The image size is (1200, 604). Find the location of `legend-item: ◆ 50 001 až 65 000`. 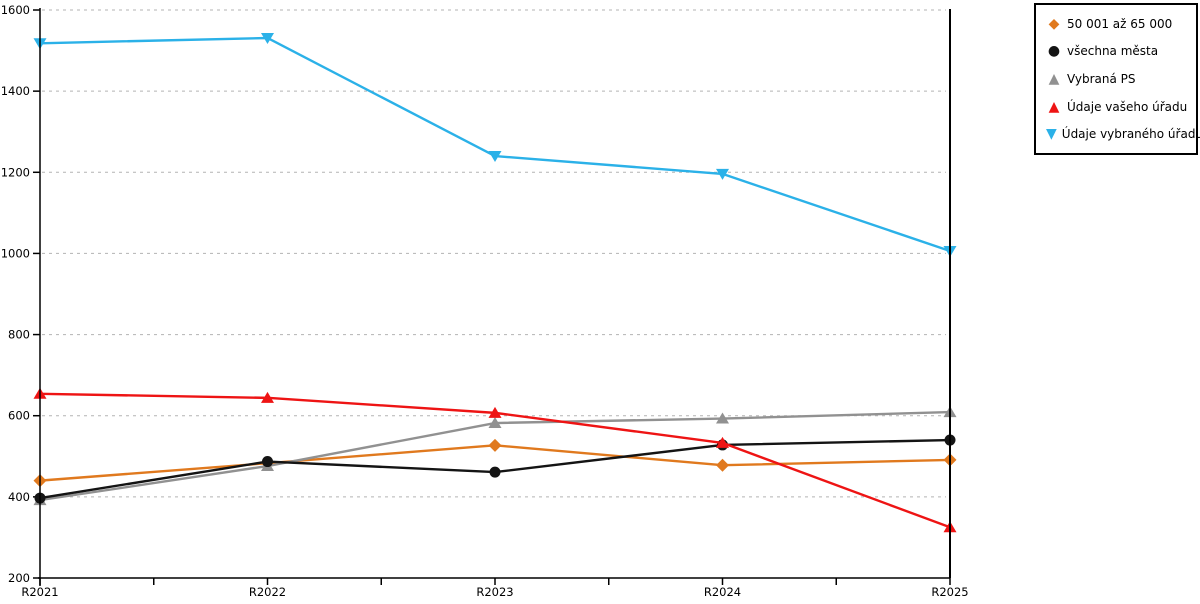

legend-item: ◆ 50 001 až 65 000 is located at coordinates (1121, 24).